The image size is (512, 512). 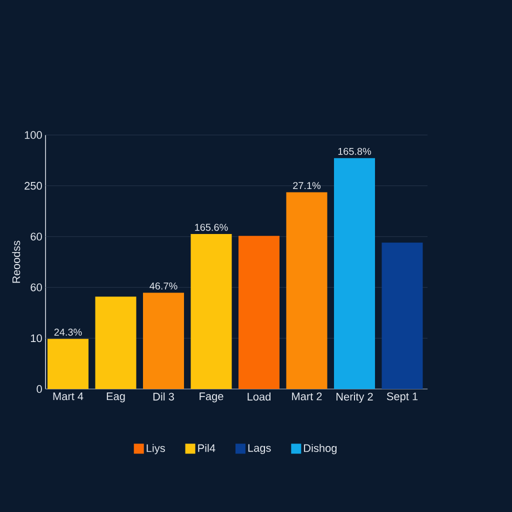 What do you see at coordinates (307, 186) in the screenshot?
I see `annotation: 27.1%` at bounding box center [307, 186].